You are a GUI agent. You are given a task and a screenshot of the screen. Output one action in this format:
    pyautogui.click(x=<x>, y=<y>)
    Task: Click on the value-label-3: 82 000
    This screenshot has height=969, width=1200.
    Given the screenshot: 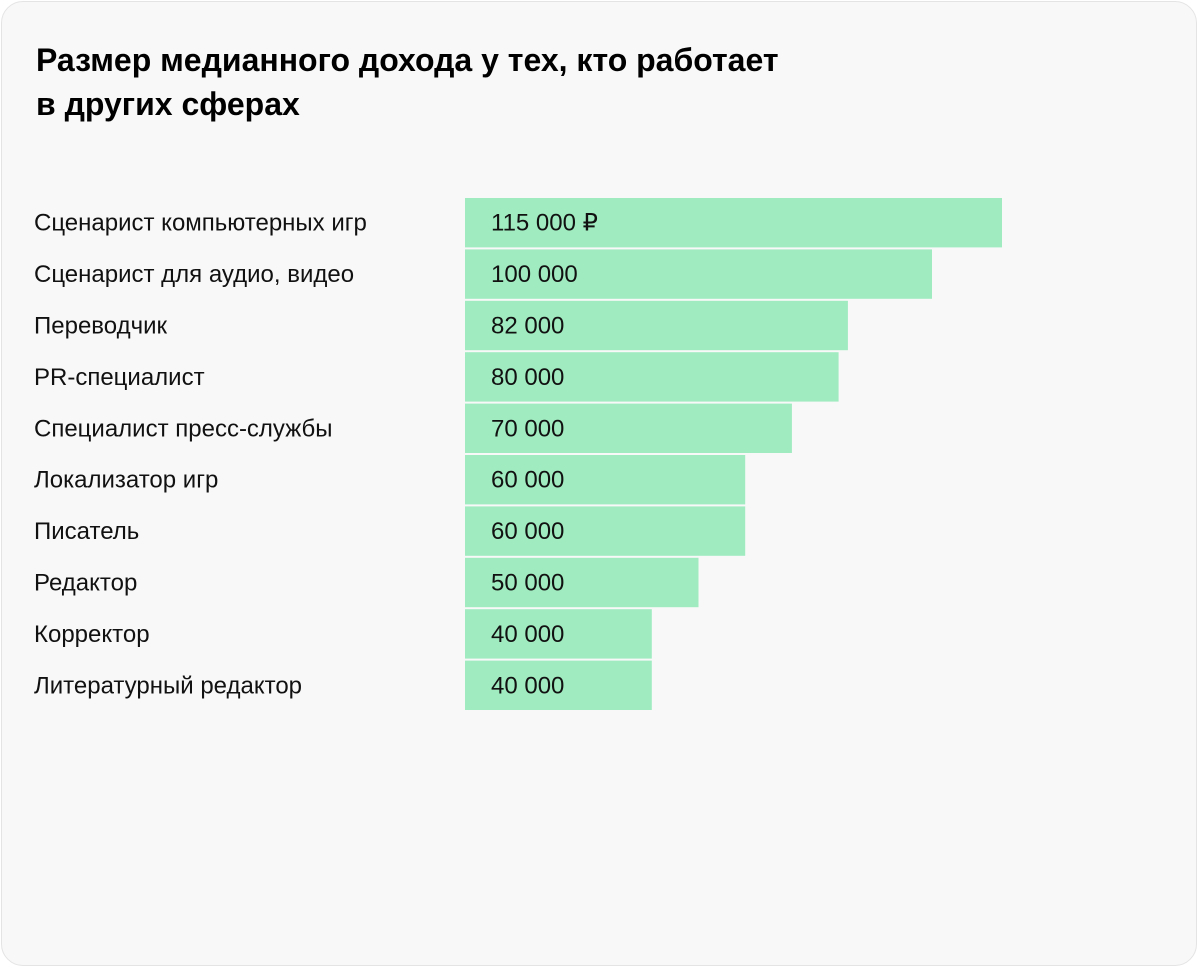 What is the action you would take?
    pyautogui.click(x=527, y=326)
    